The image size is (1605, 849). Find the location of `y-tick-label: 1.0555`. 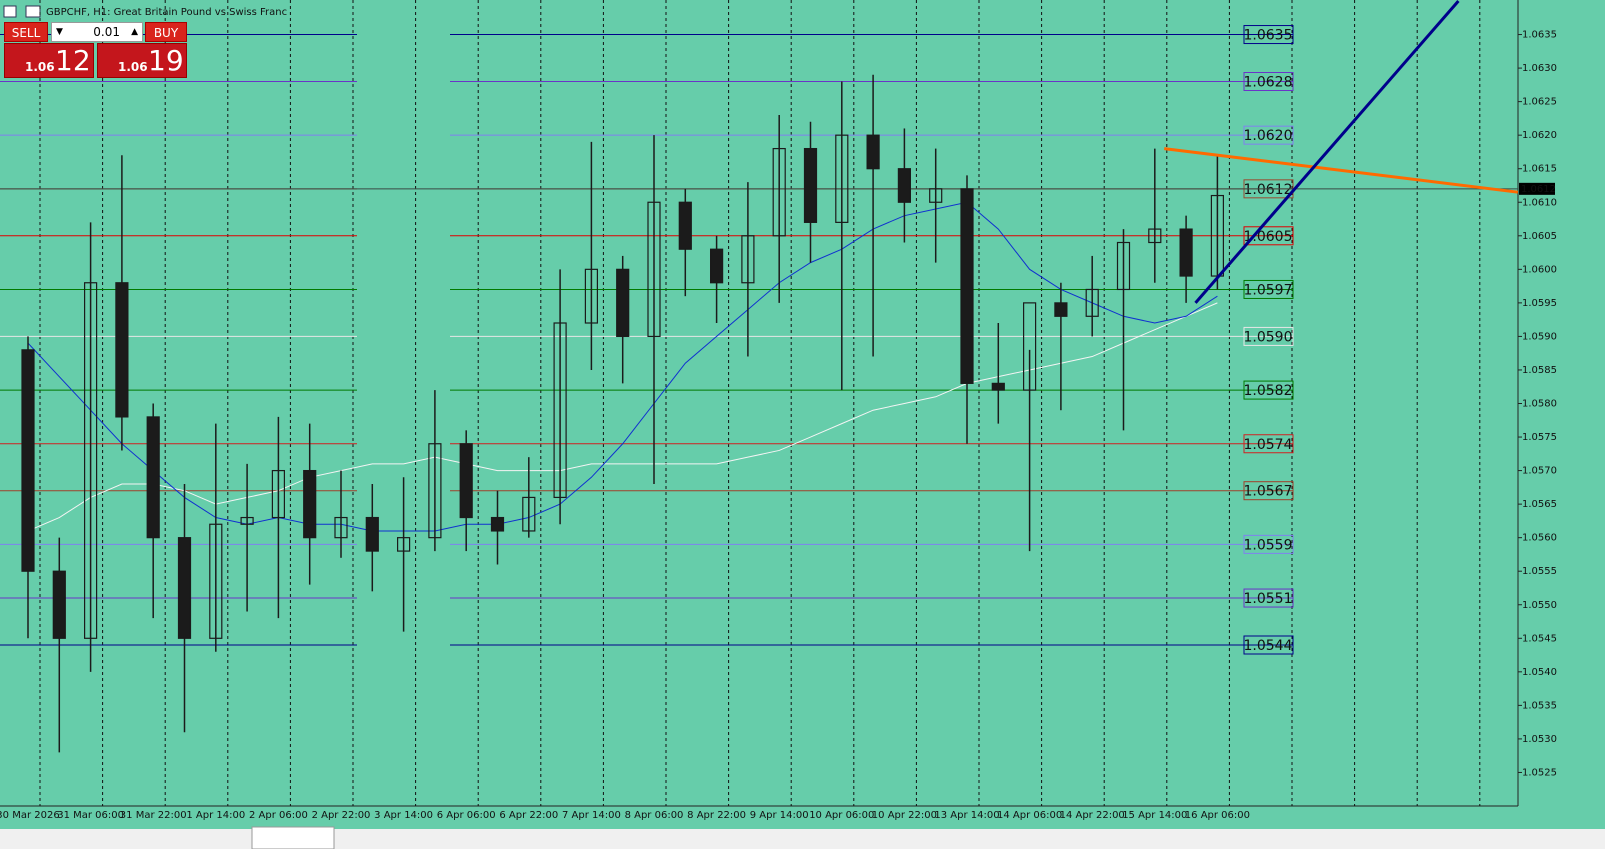

y-tick-label: 1.0555 is located at coordinates (1539, 571).